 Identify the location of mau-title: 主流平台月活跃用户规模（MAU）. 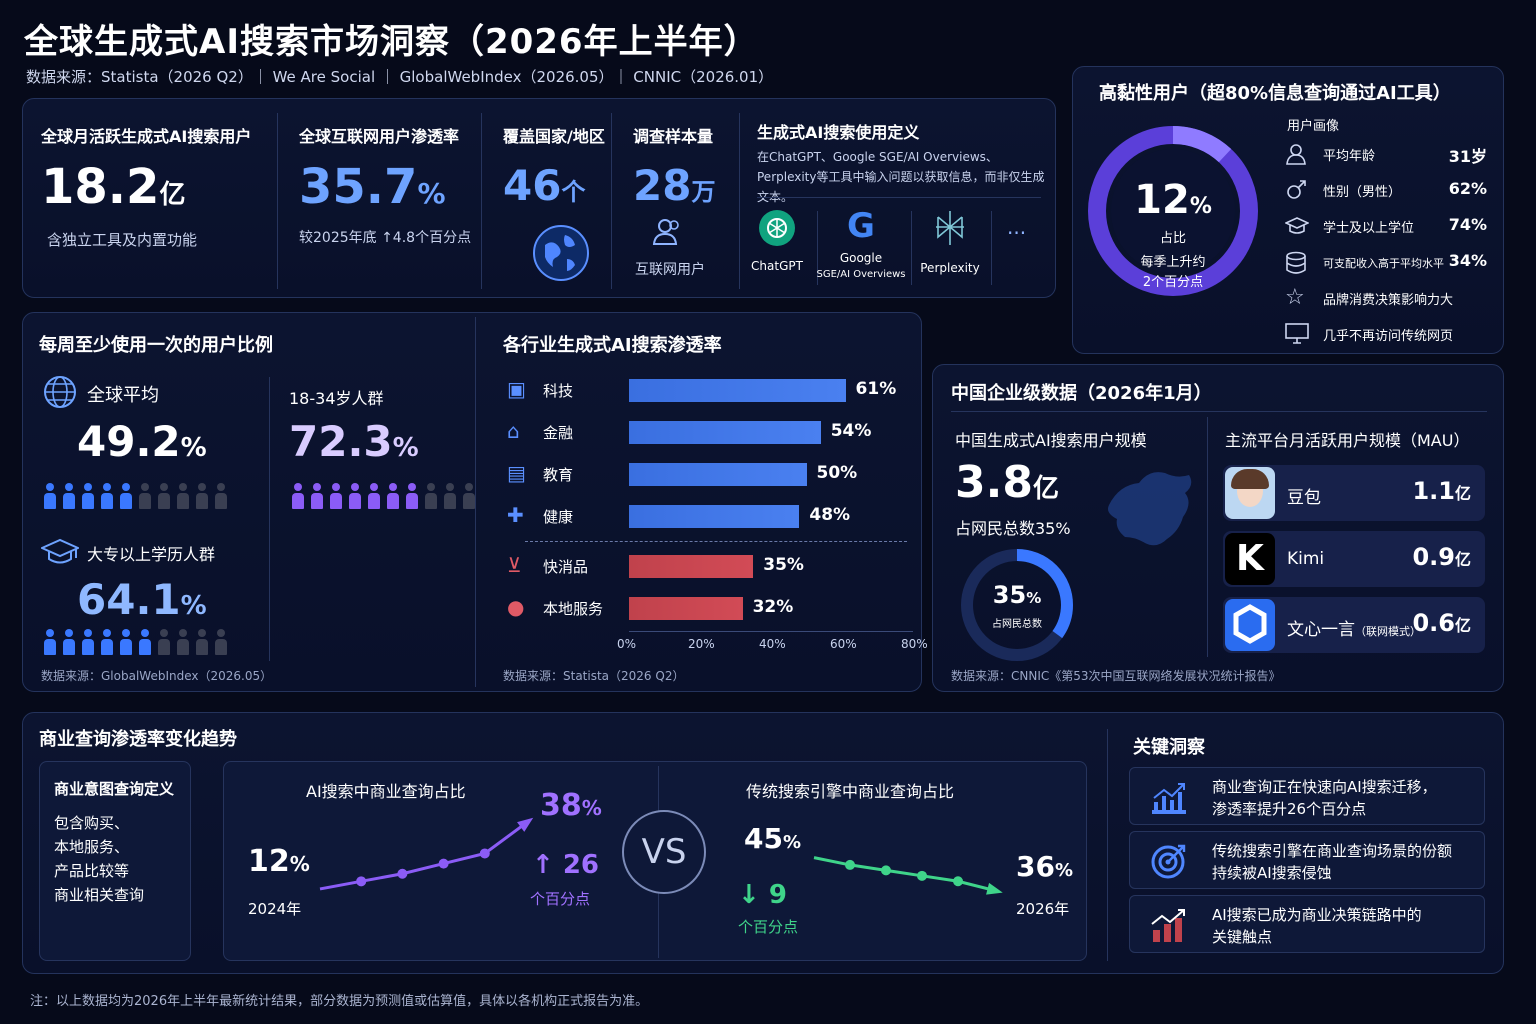
(1347, 440).